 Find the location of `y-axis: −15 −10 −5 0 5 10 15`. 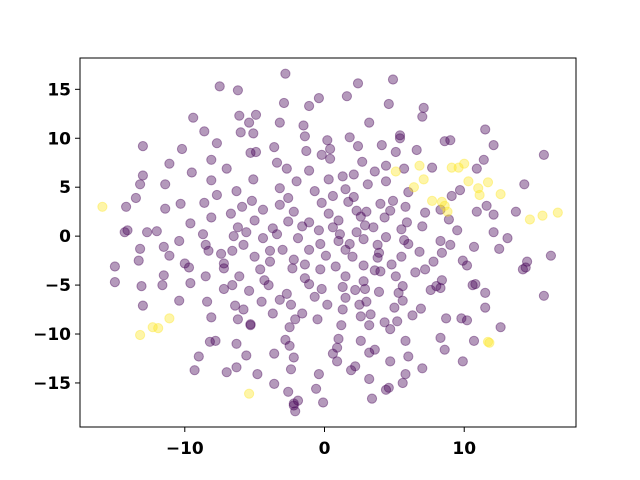

y-axis: −15 −10 −5 0 5 10 15 is located at coordinates (56, 237).